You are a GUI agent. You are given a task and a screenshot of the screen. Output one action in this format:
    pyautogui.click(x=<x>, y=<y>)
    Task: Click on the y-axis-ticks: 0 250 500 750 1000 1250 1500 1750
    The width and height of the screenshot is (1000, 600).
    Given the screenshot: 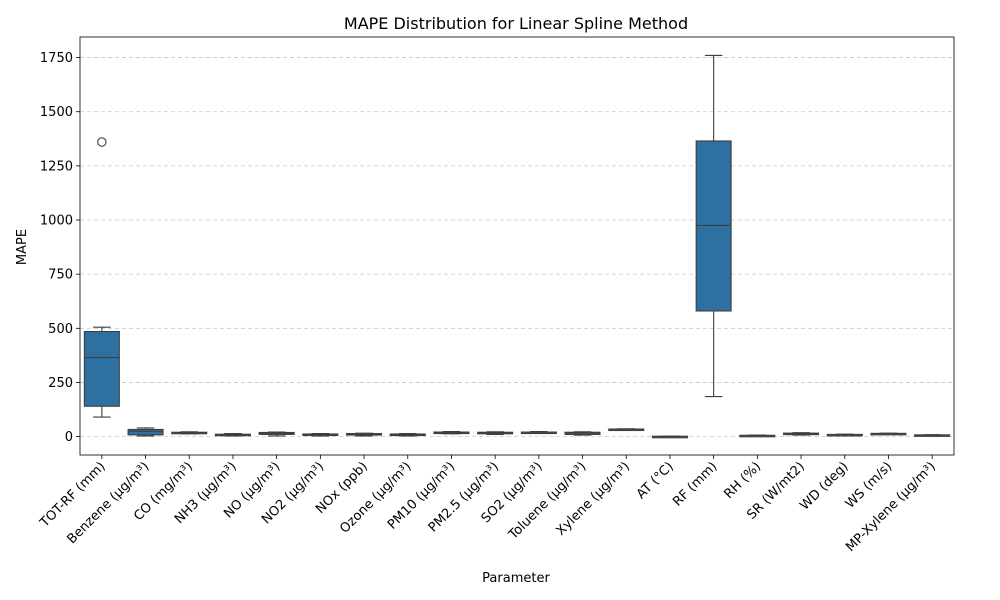 What is the action you would take?
    pyautogui.click(x=60, y=248)
    